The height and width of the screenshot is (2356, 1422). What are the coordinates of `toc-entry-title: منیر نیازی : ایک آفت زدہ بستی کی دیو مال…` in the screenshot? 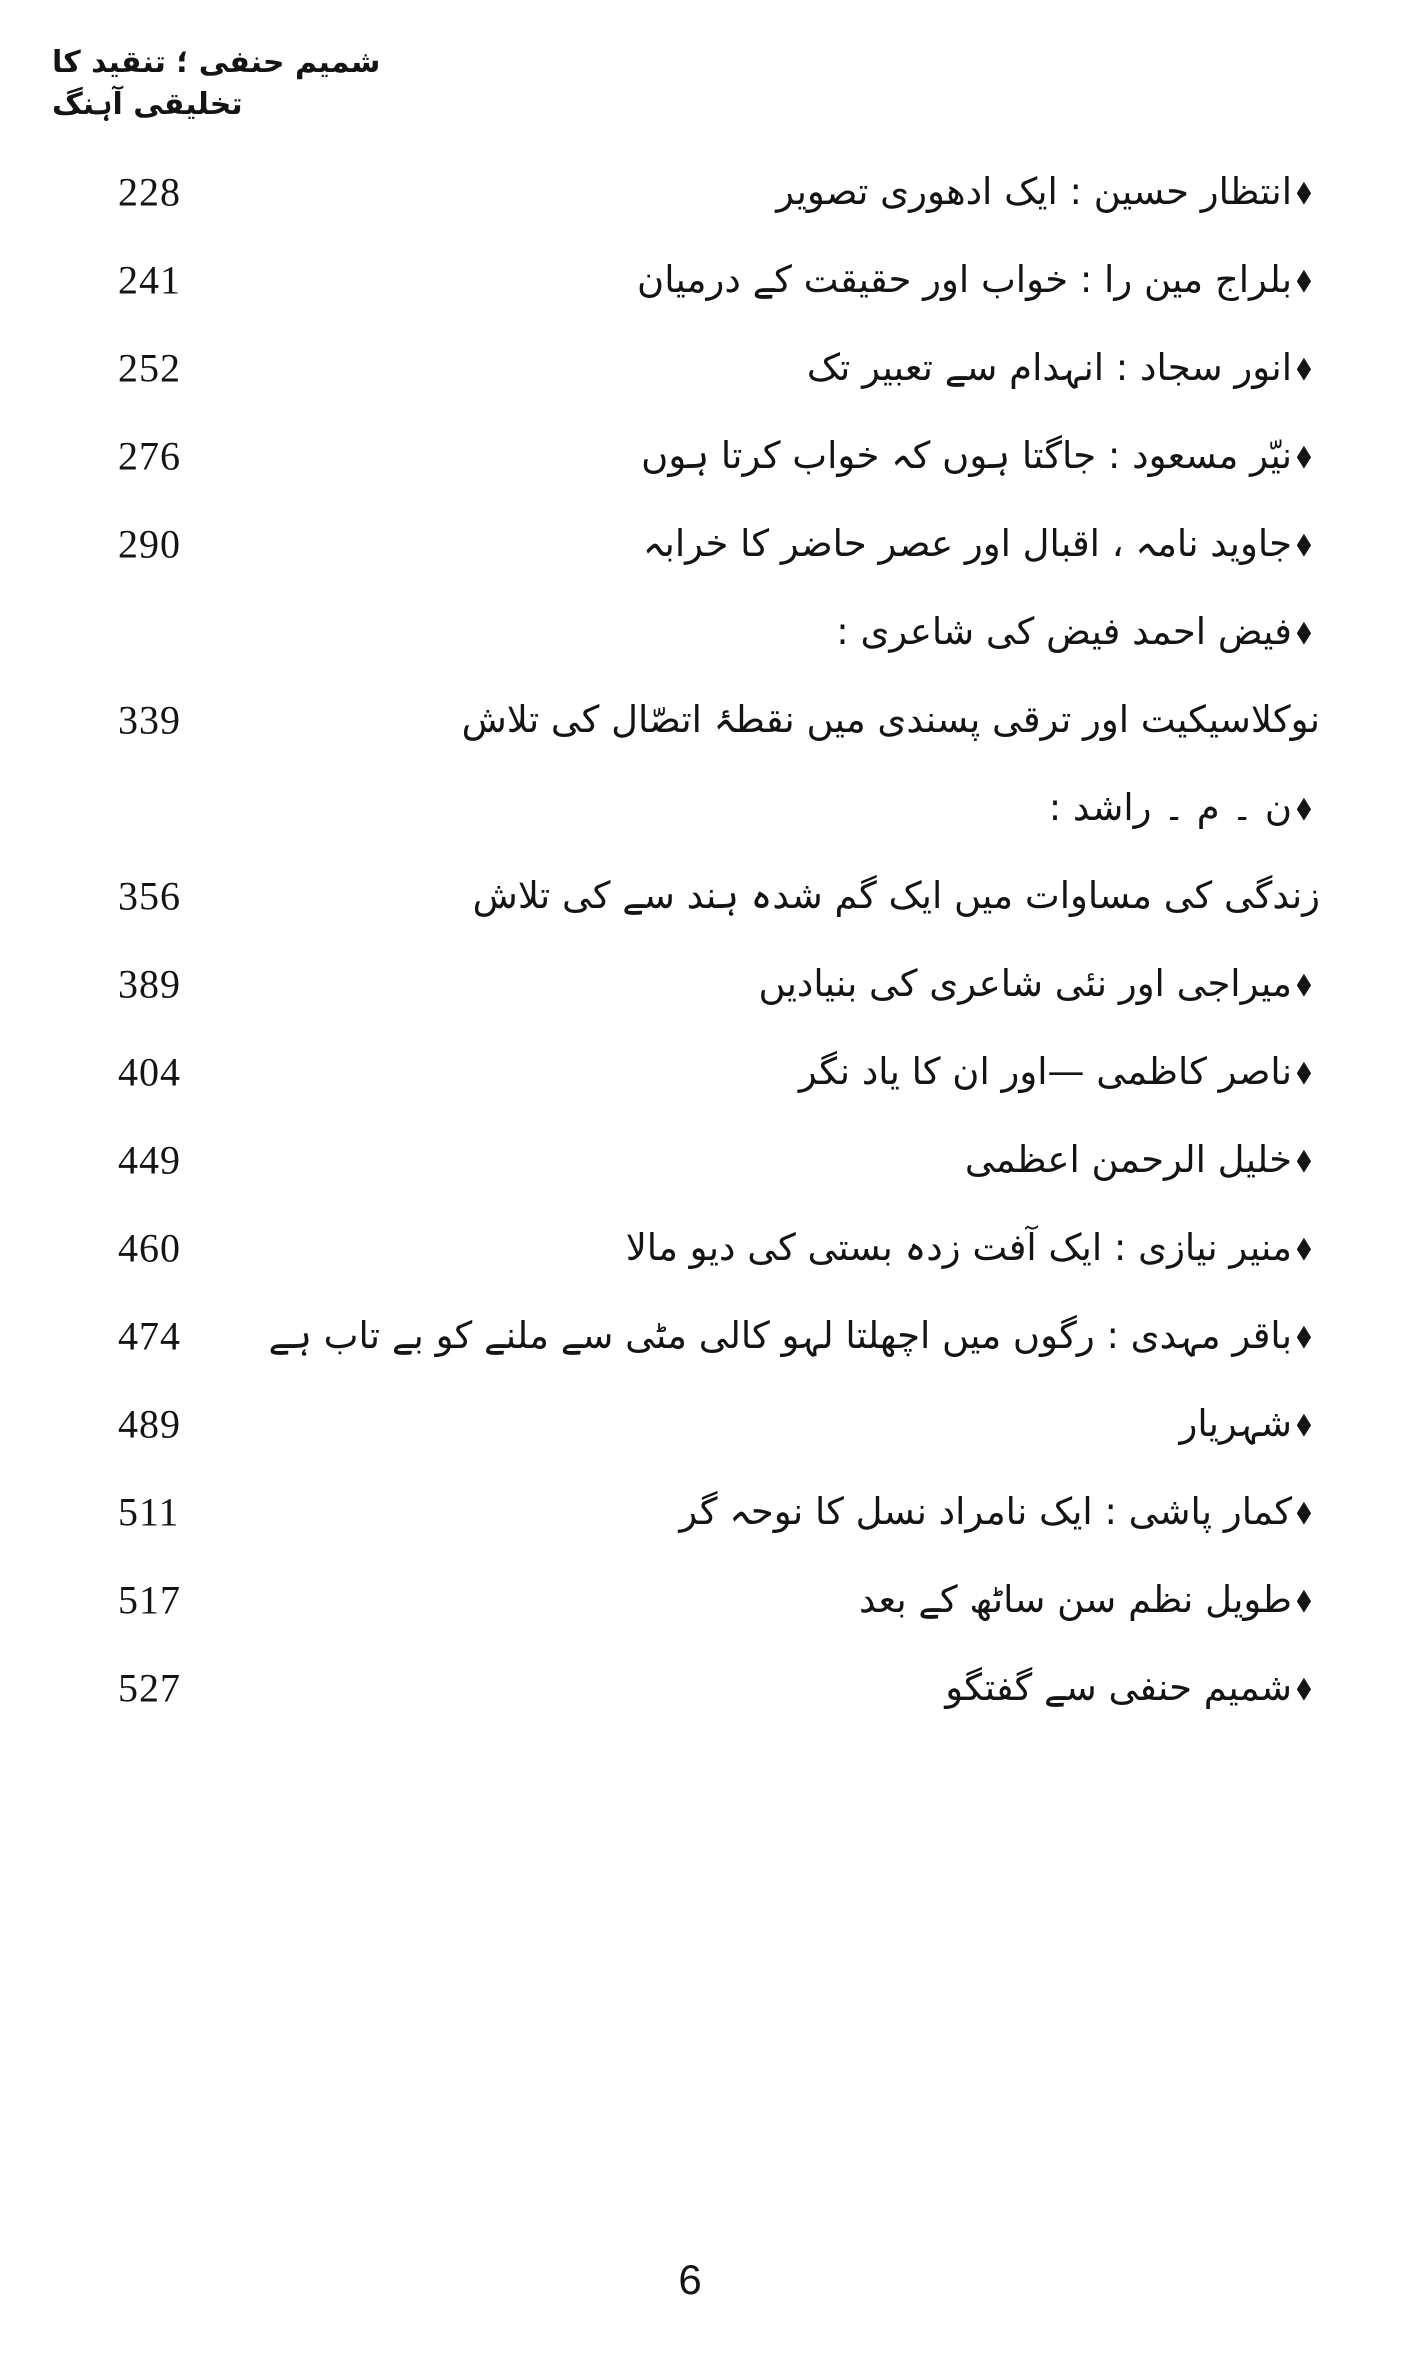 It's located at (958, 1247).